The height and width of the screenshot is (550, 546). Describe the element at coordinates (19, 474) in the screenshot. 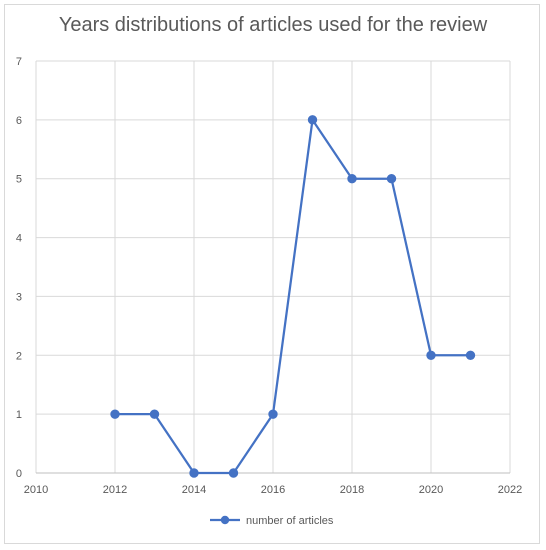

I see `y-tick-label: 0` at that location.